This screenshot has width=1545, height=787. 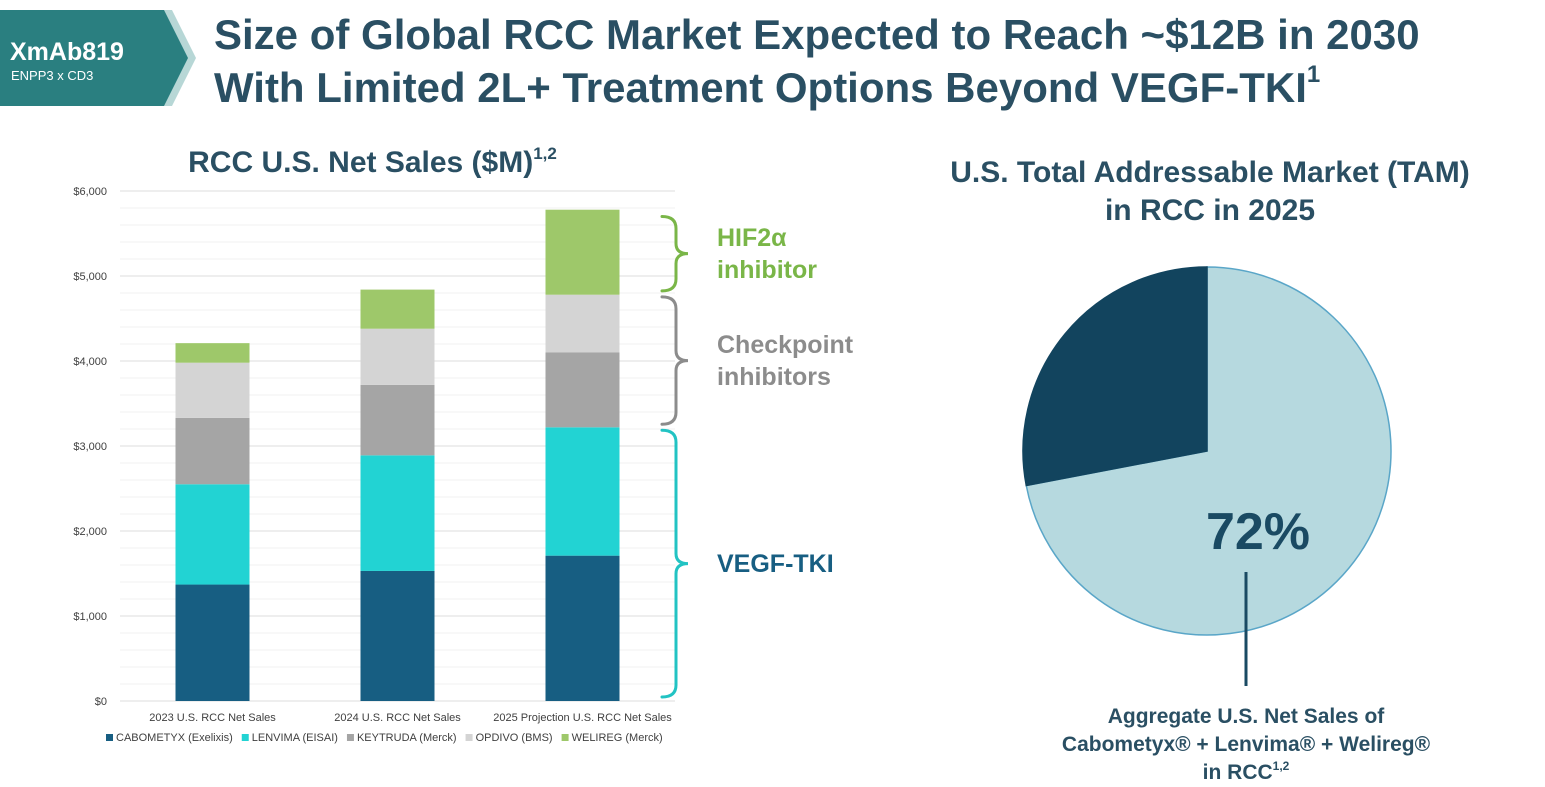 I want to click on x-tick-label: 2024 U.S. RCC Net Sales, so click(x=397, y=718).